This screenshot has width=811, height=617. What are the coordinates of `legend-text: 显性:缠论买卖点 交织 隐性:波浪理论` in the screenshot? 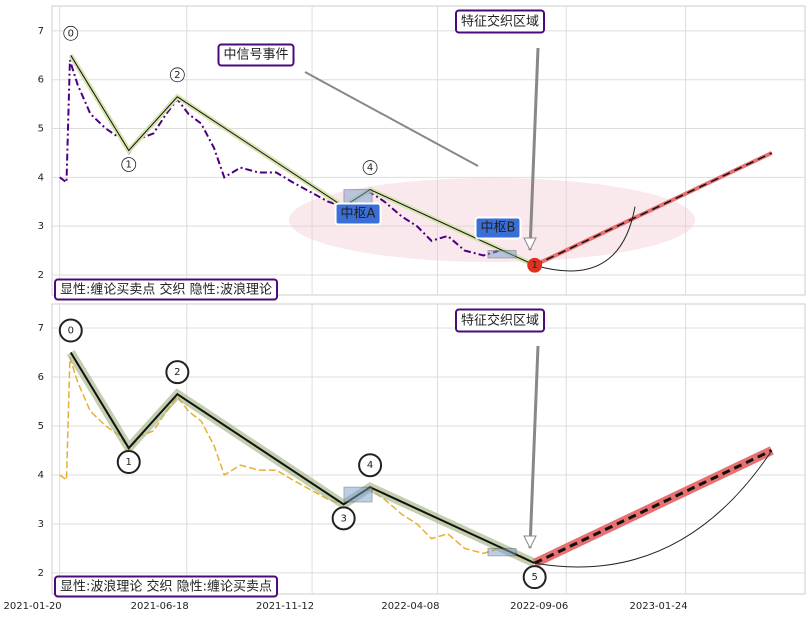 It's located at (166, 290).